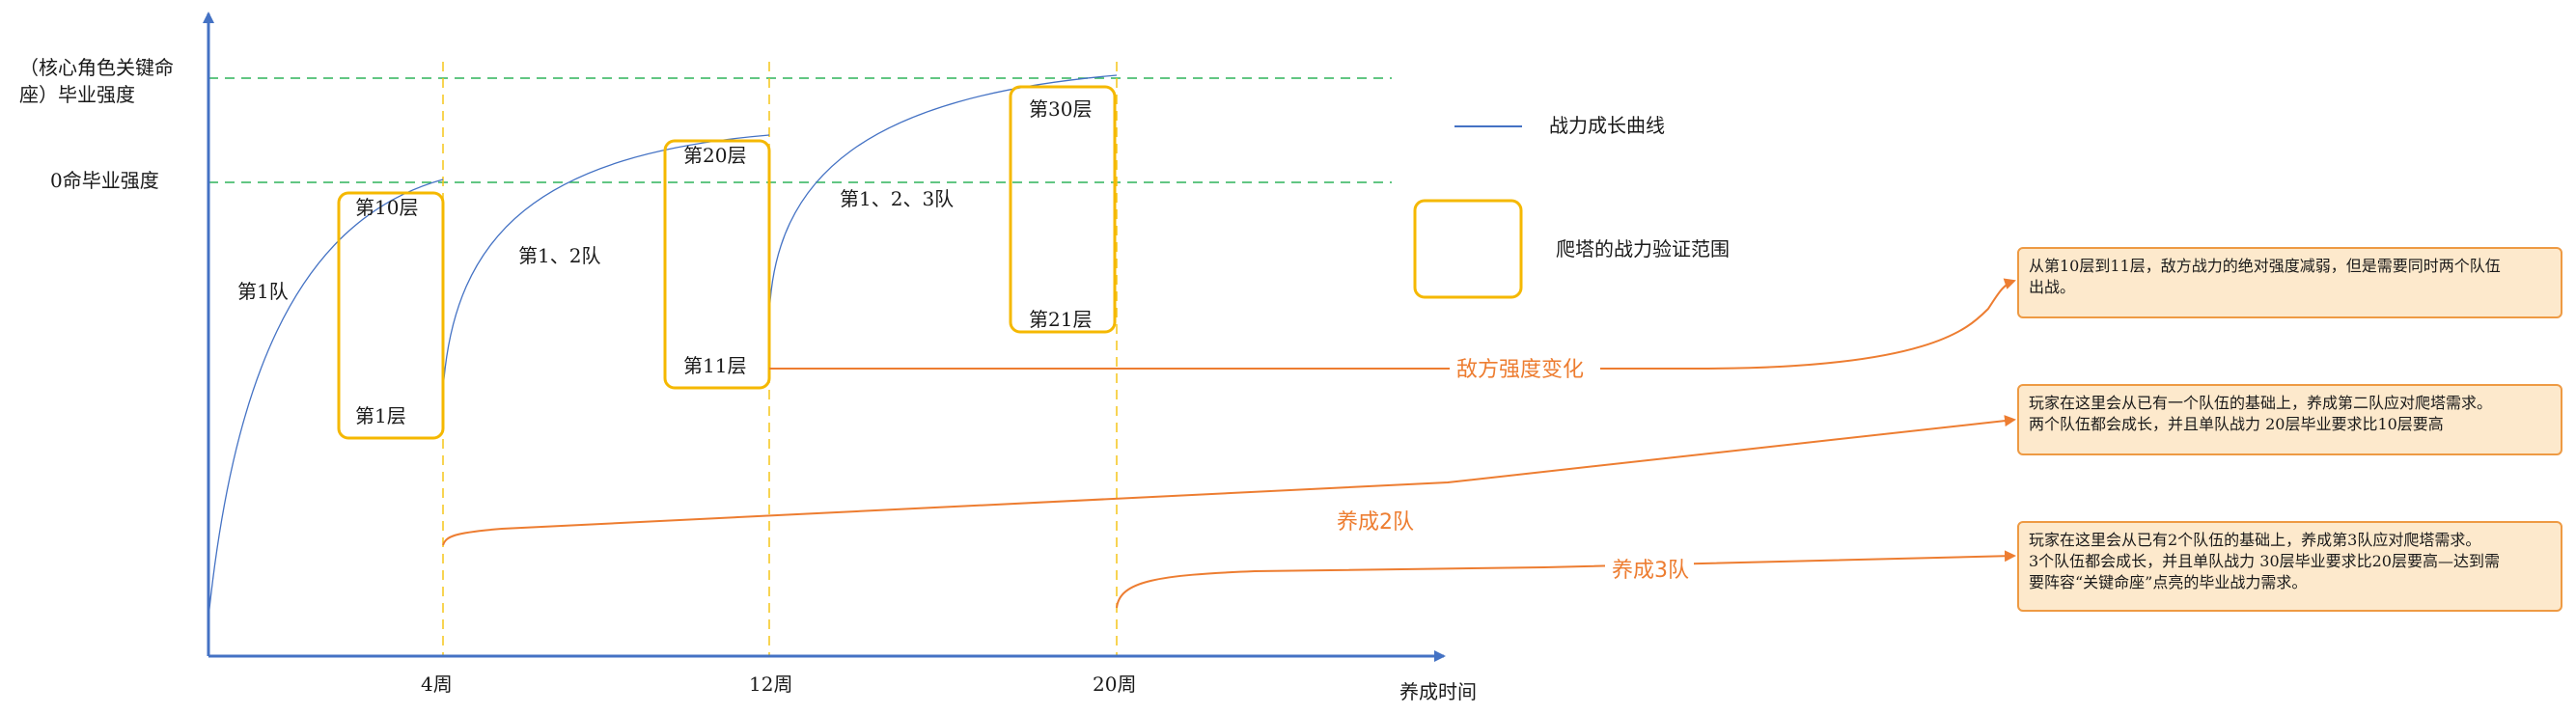  I want to click on note3-line1: 玩家在这里会从已有2个队伍的基础上，养成第3队应对爬塔需求。, so click(2255, 540).